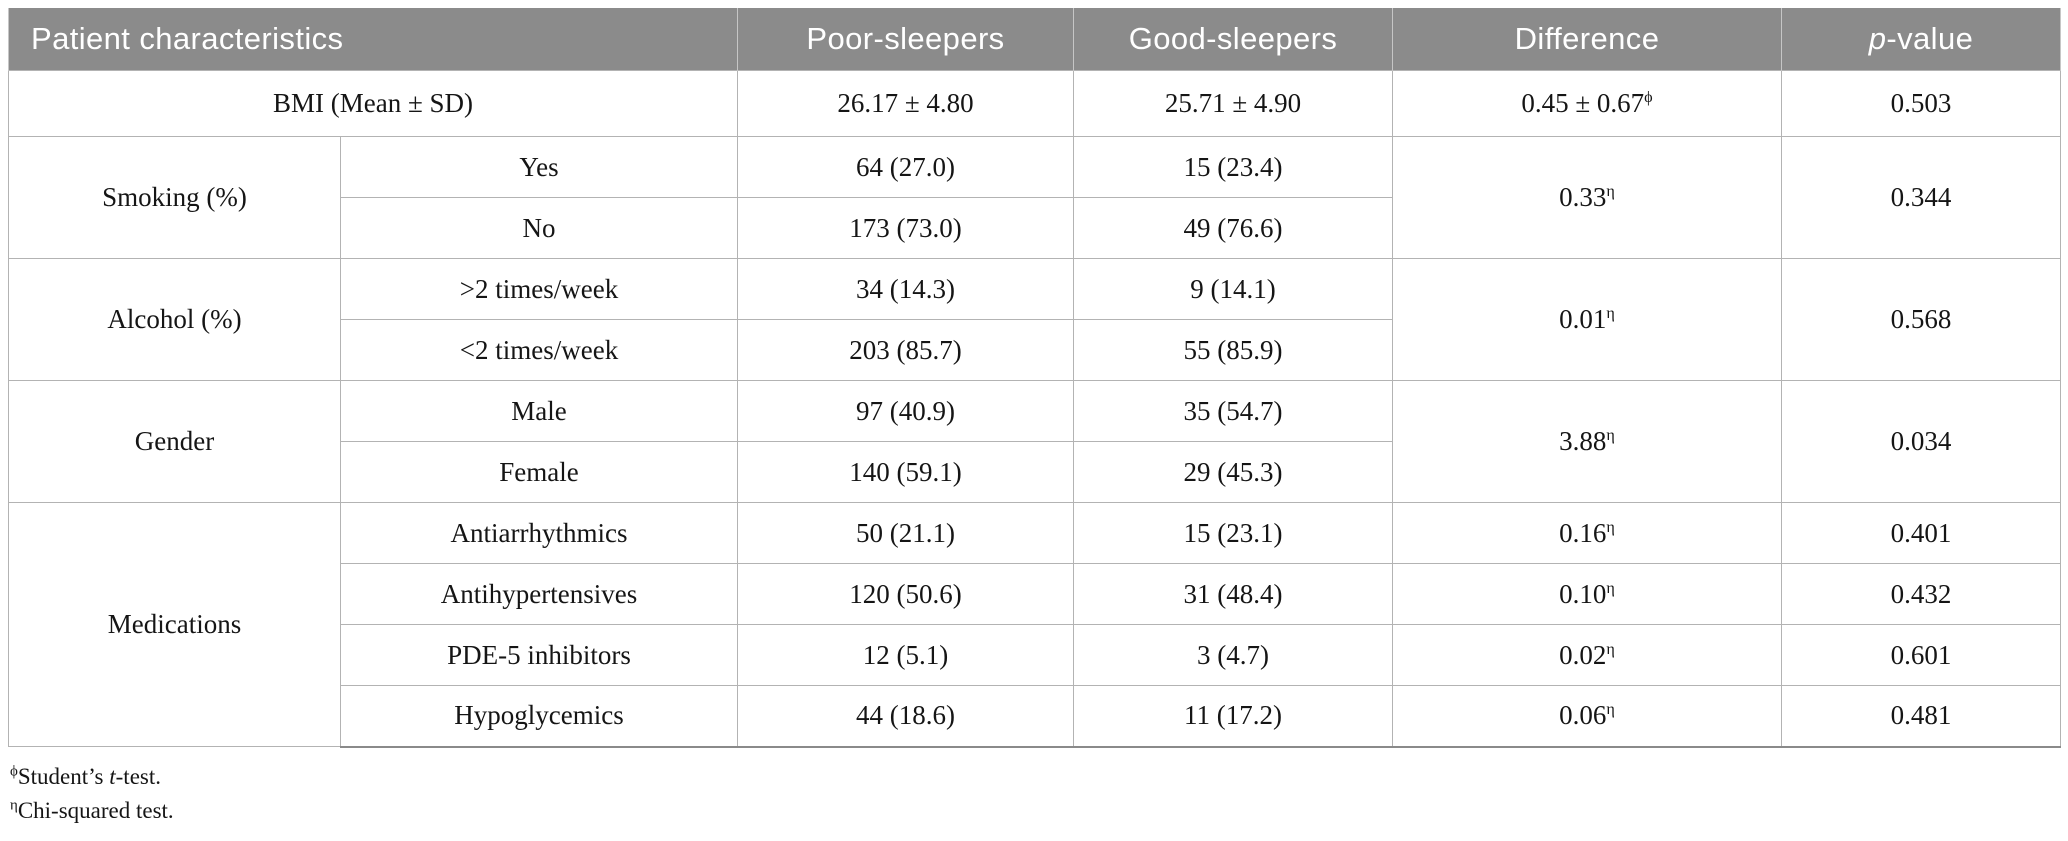 This screenshot has width=2068, height=841. Describe the element at coordinates (1587, 441) in the screenshot. I see `gender-difference: 3.88η` at that location.